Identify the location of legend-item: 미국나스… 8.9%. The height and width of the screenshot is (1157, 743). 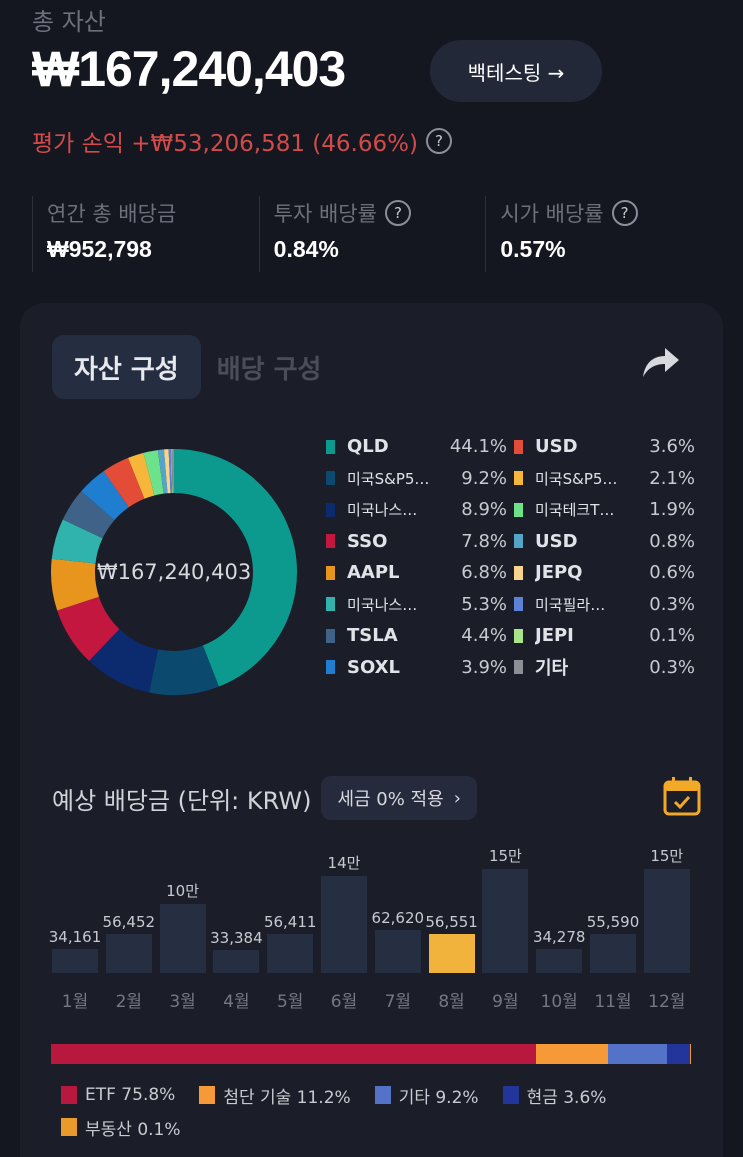
(416, 510).